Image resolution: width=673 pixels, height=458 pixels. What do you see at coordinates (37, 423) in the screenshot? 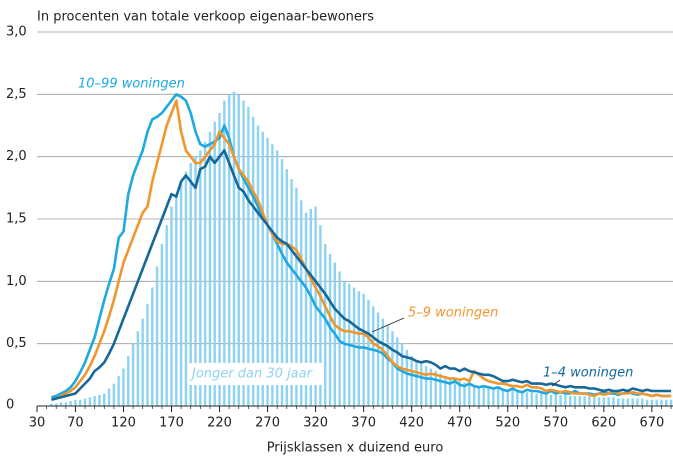
I see `x-tick-label: 30` at bounding box center [37, 423].